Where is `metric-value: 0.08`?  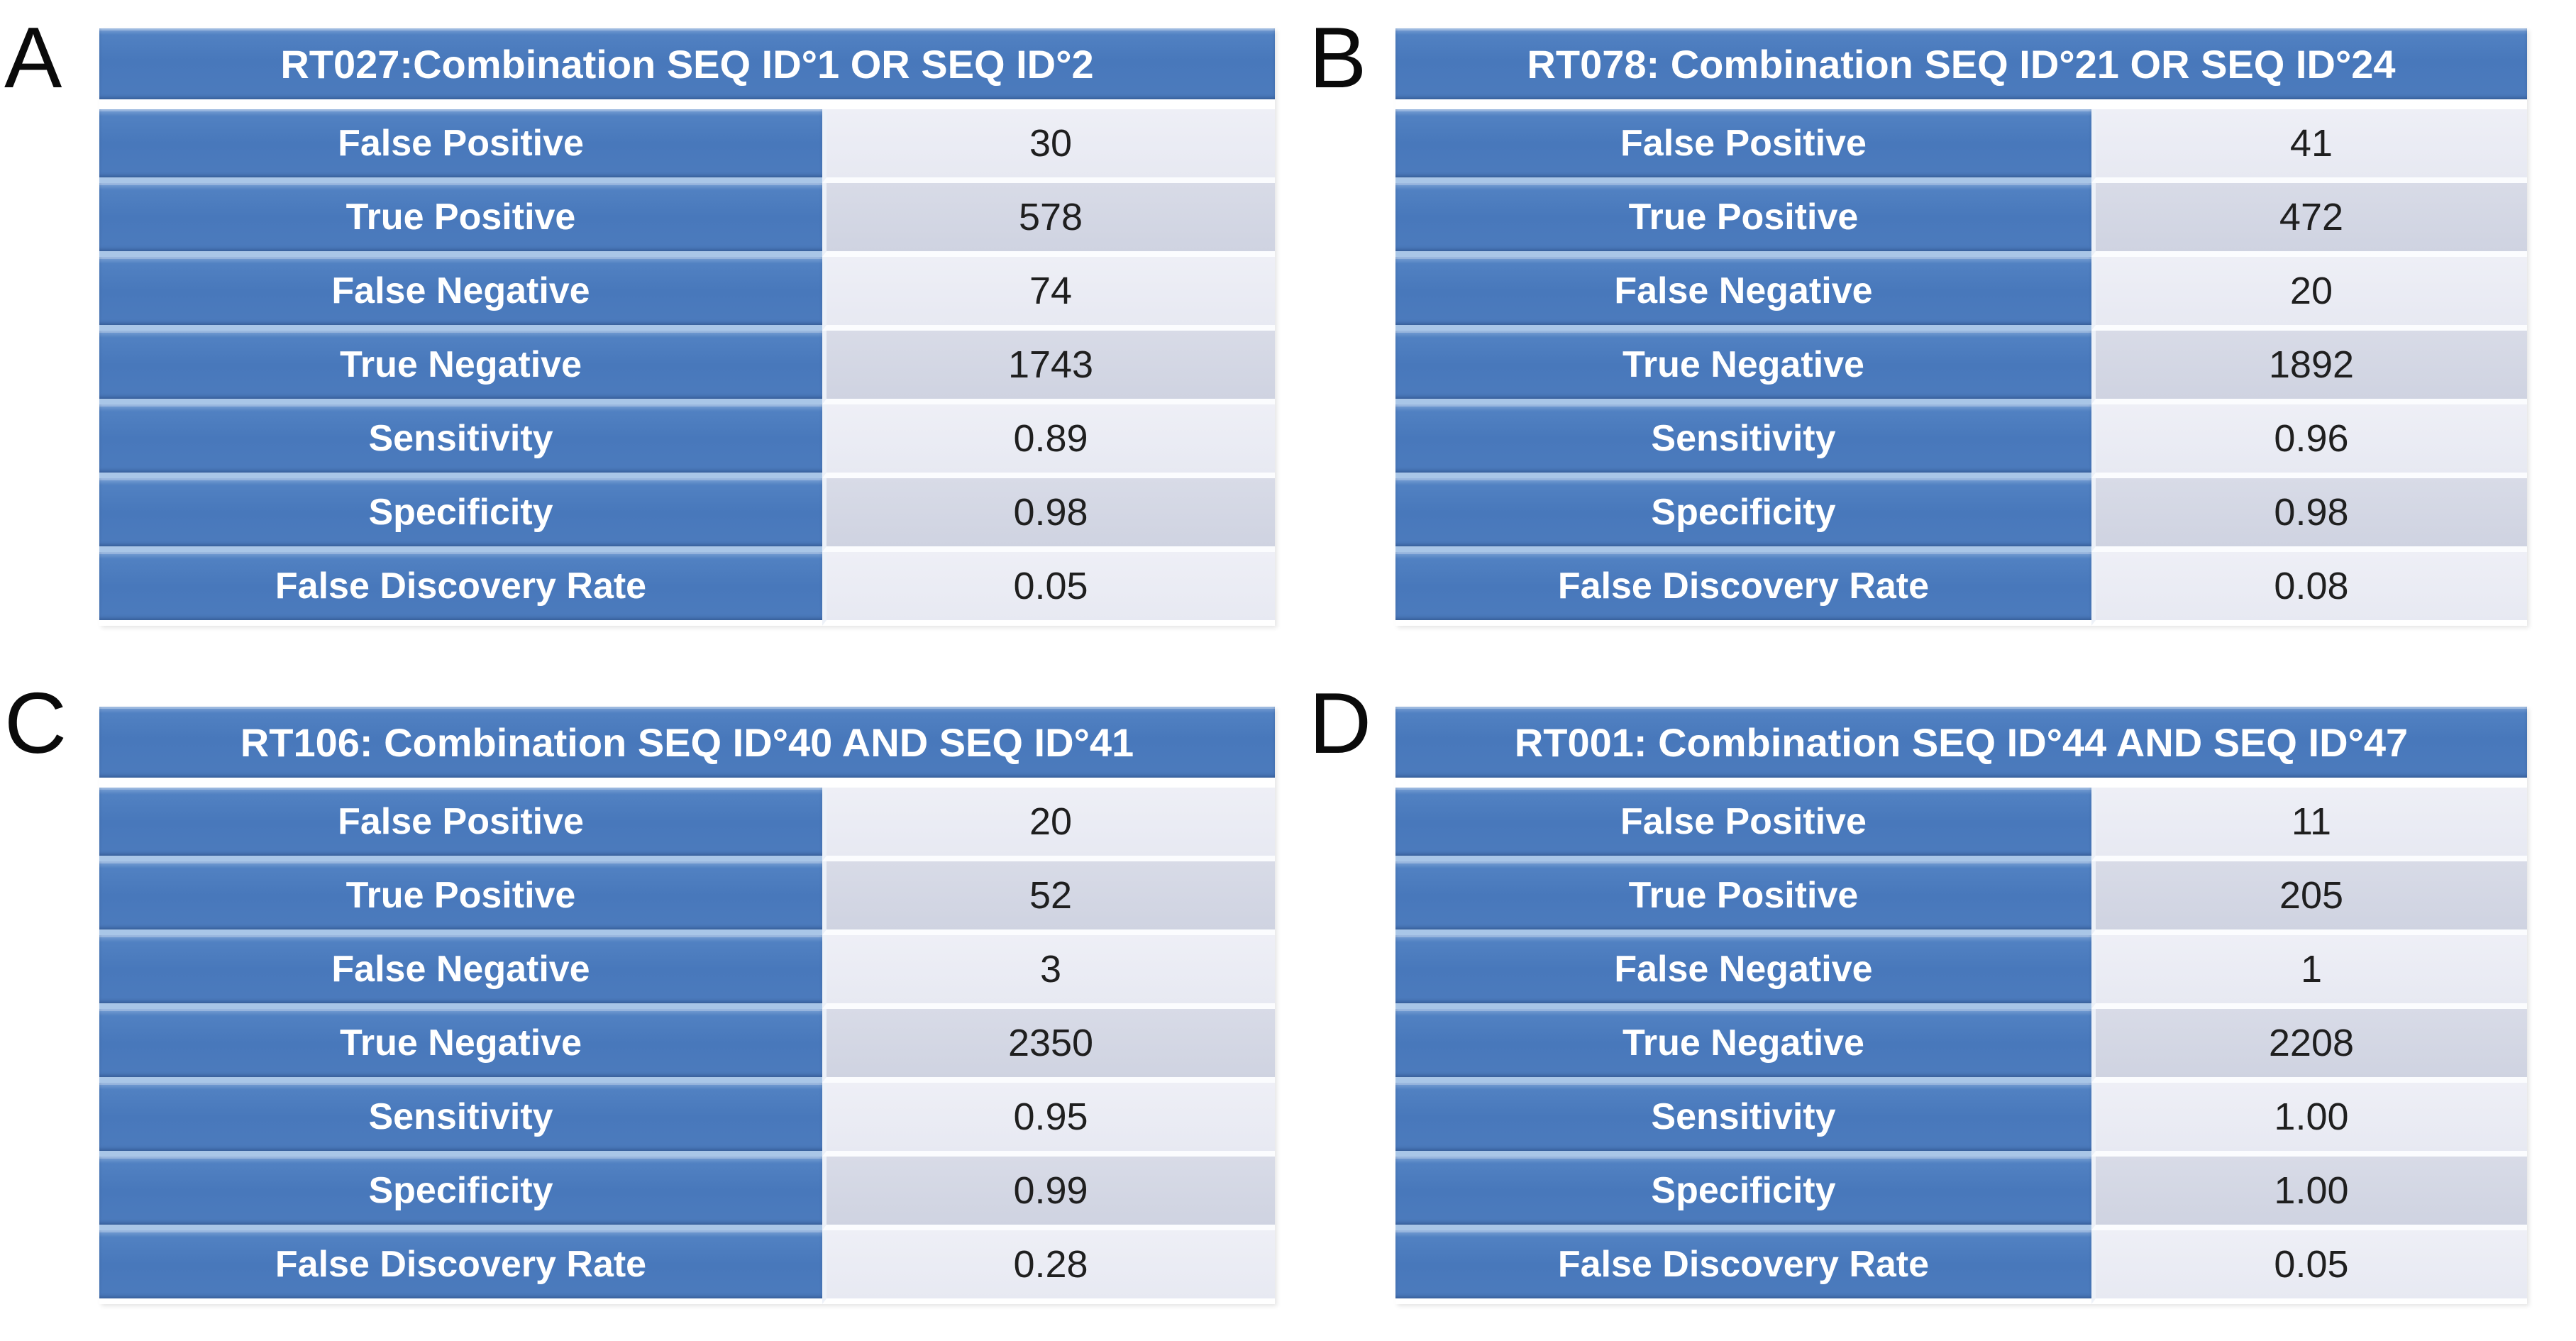 metric-value: 0.08 is located at coordinates (2309, 589).